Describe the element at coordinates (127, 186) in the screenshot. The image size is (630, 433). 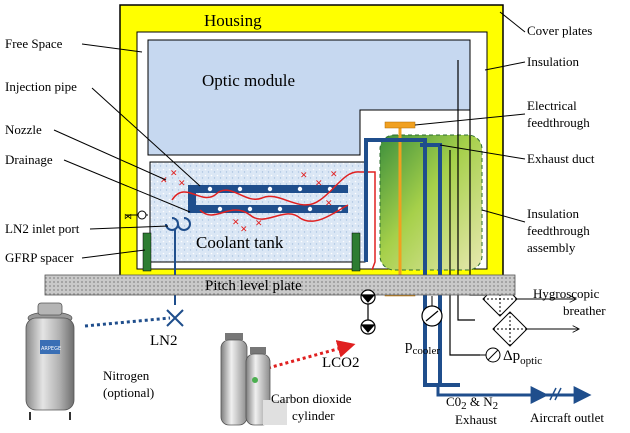
I see `drainage-leader` at that location.